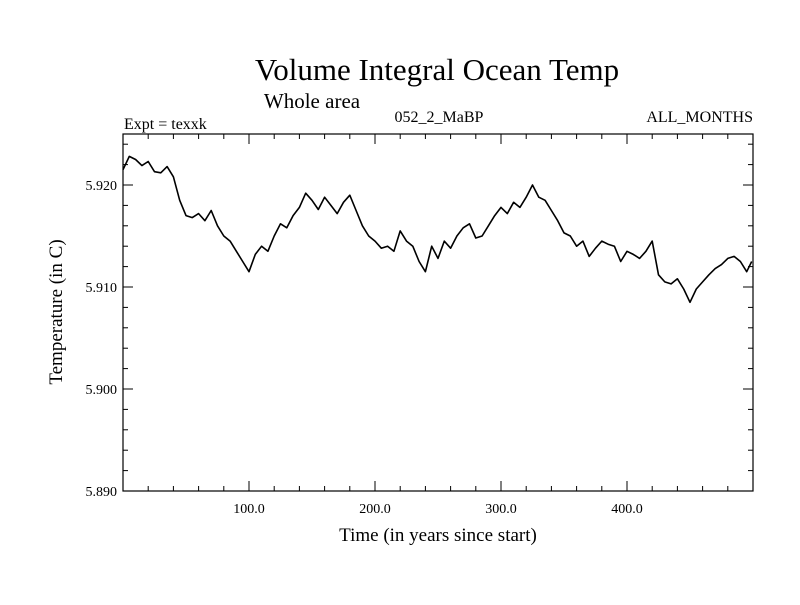 The width and height of the screenshot is (800, 605). Describe the element at coordinates (102, 390) in the screenshot. I see `y-tick-label: 5.900` at that location.